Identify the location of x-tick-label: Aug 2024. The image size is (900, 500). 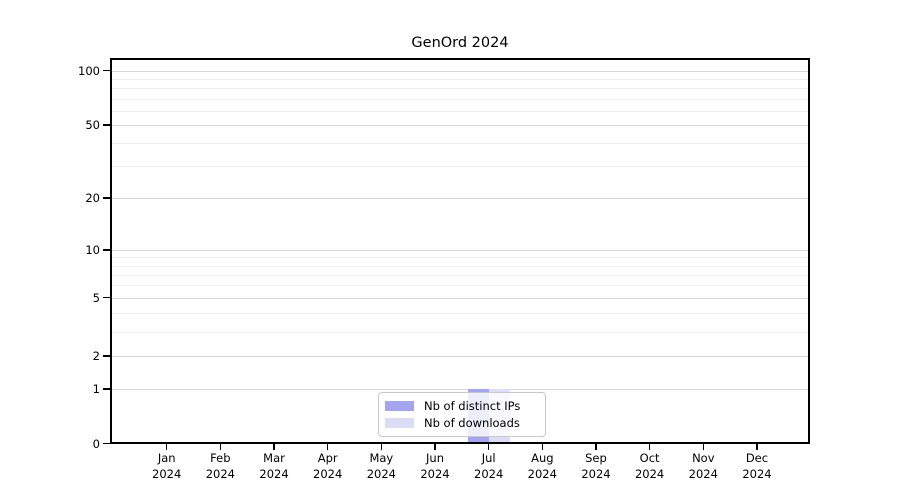
(542, 466).